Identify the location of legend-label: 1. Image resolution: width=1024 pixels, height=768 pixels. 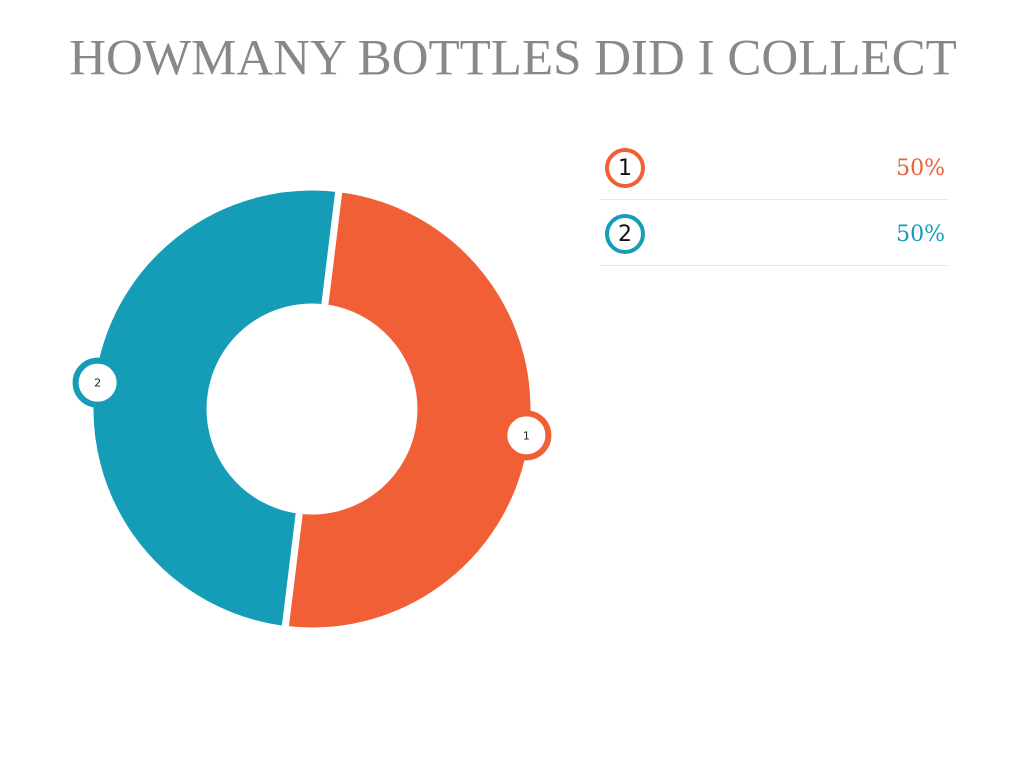
(625, 168).